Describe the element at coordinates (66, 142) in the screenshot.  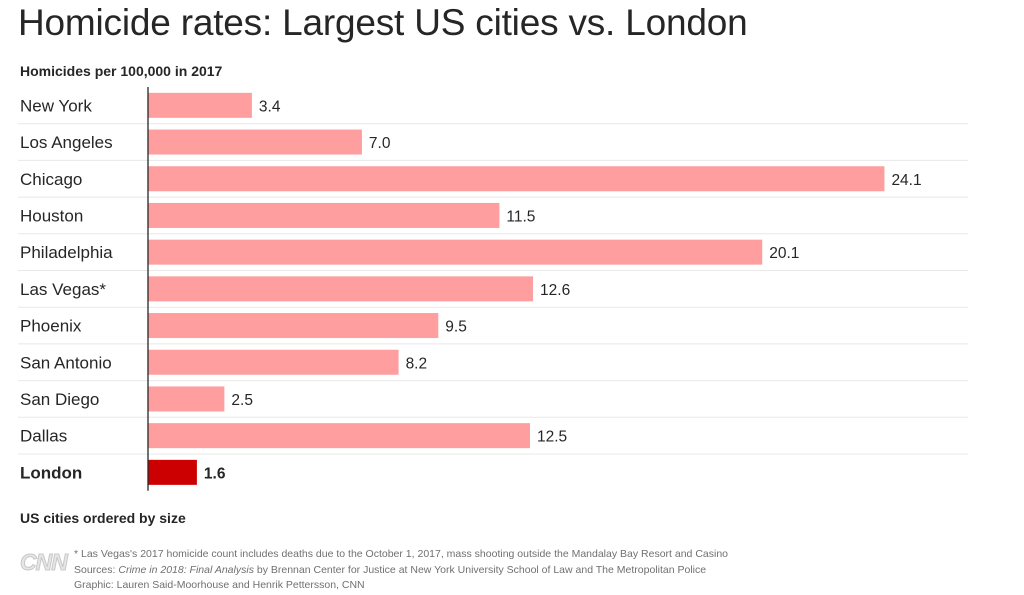
I see `category-label-los-angeles: Los Angeles` at that location.